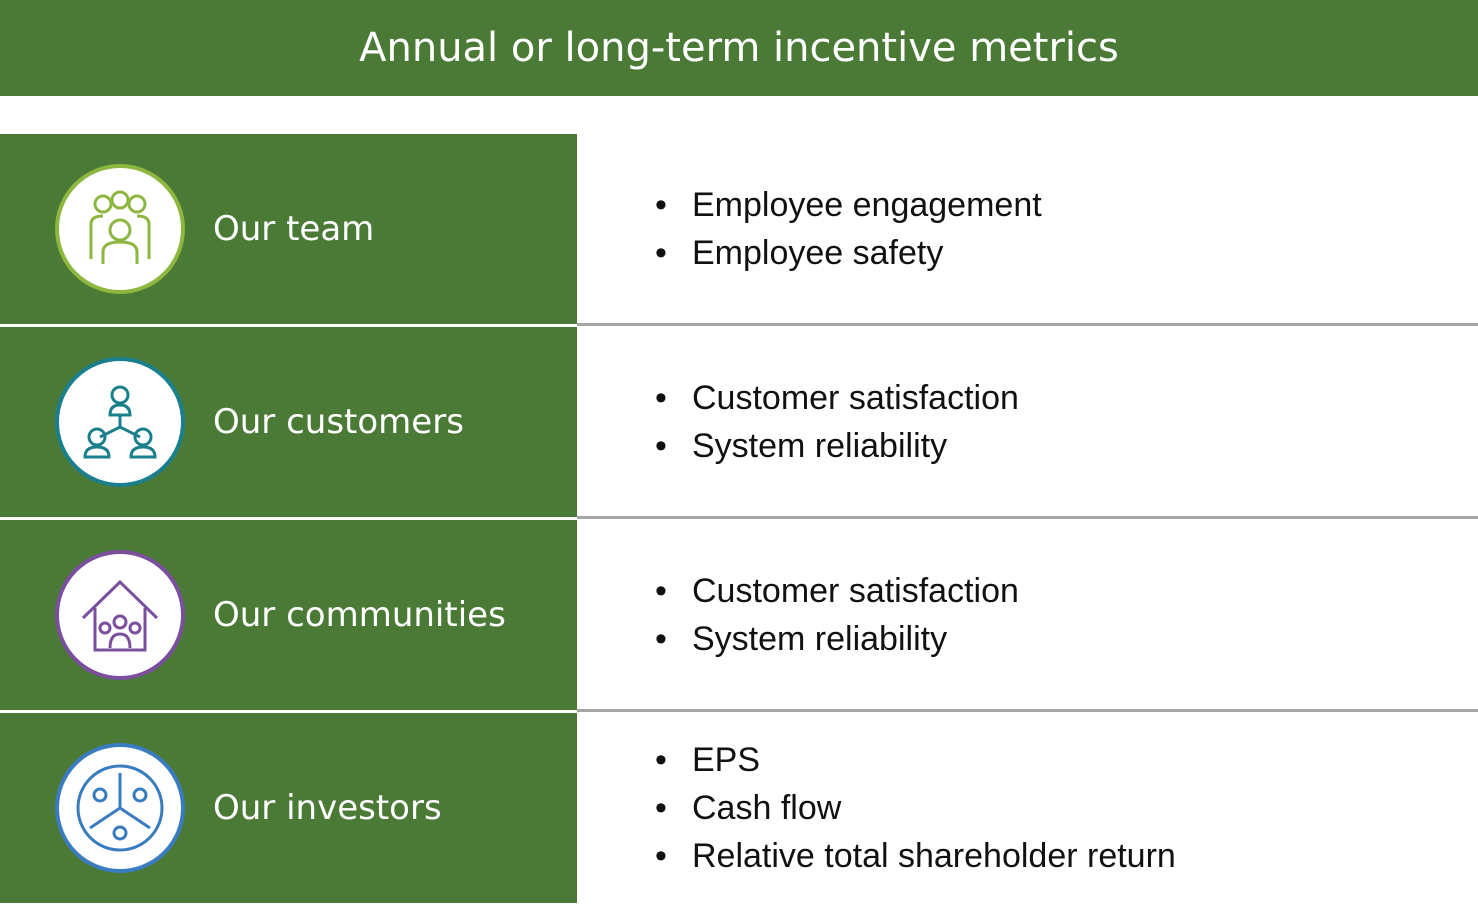  Describe the element at coordinates (915, 760) in the screenshot. I see `metric-item: EPS` at that location.